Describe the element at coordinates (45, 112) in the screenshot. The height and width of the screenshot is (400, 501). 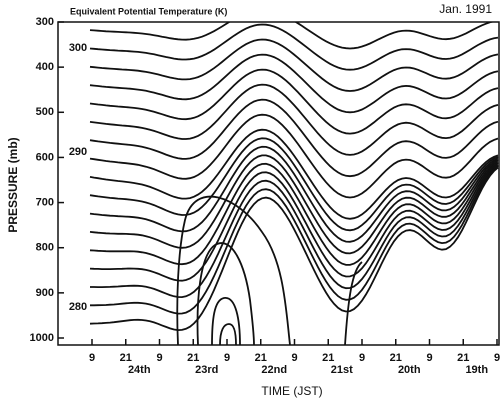
I see `y-tick-label: 500` at that location.